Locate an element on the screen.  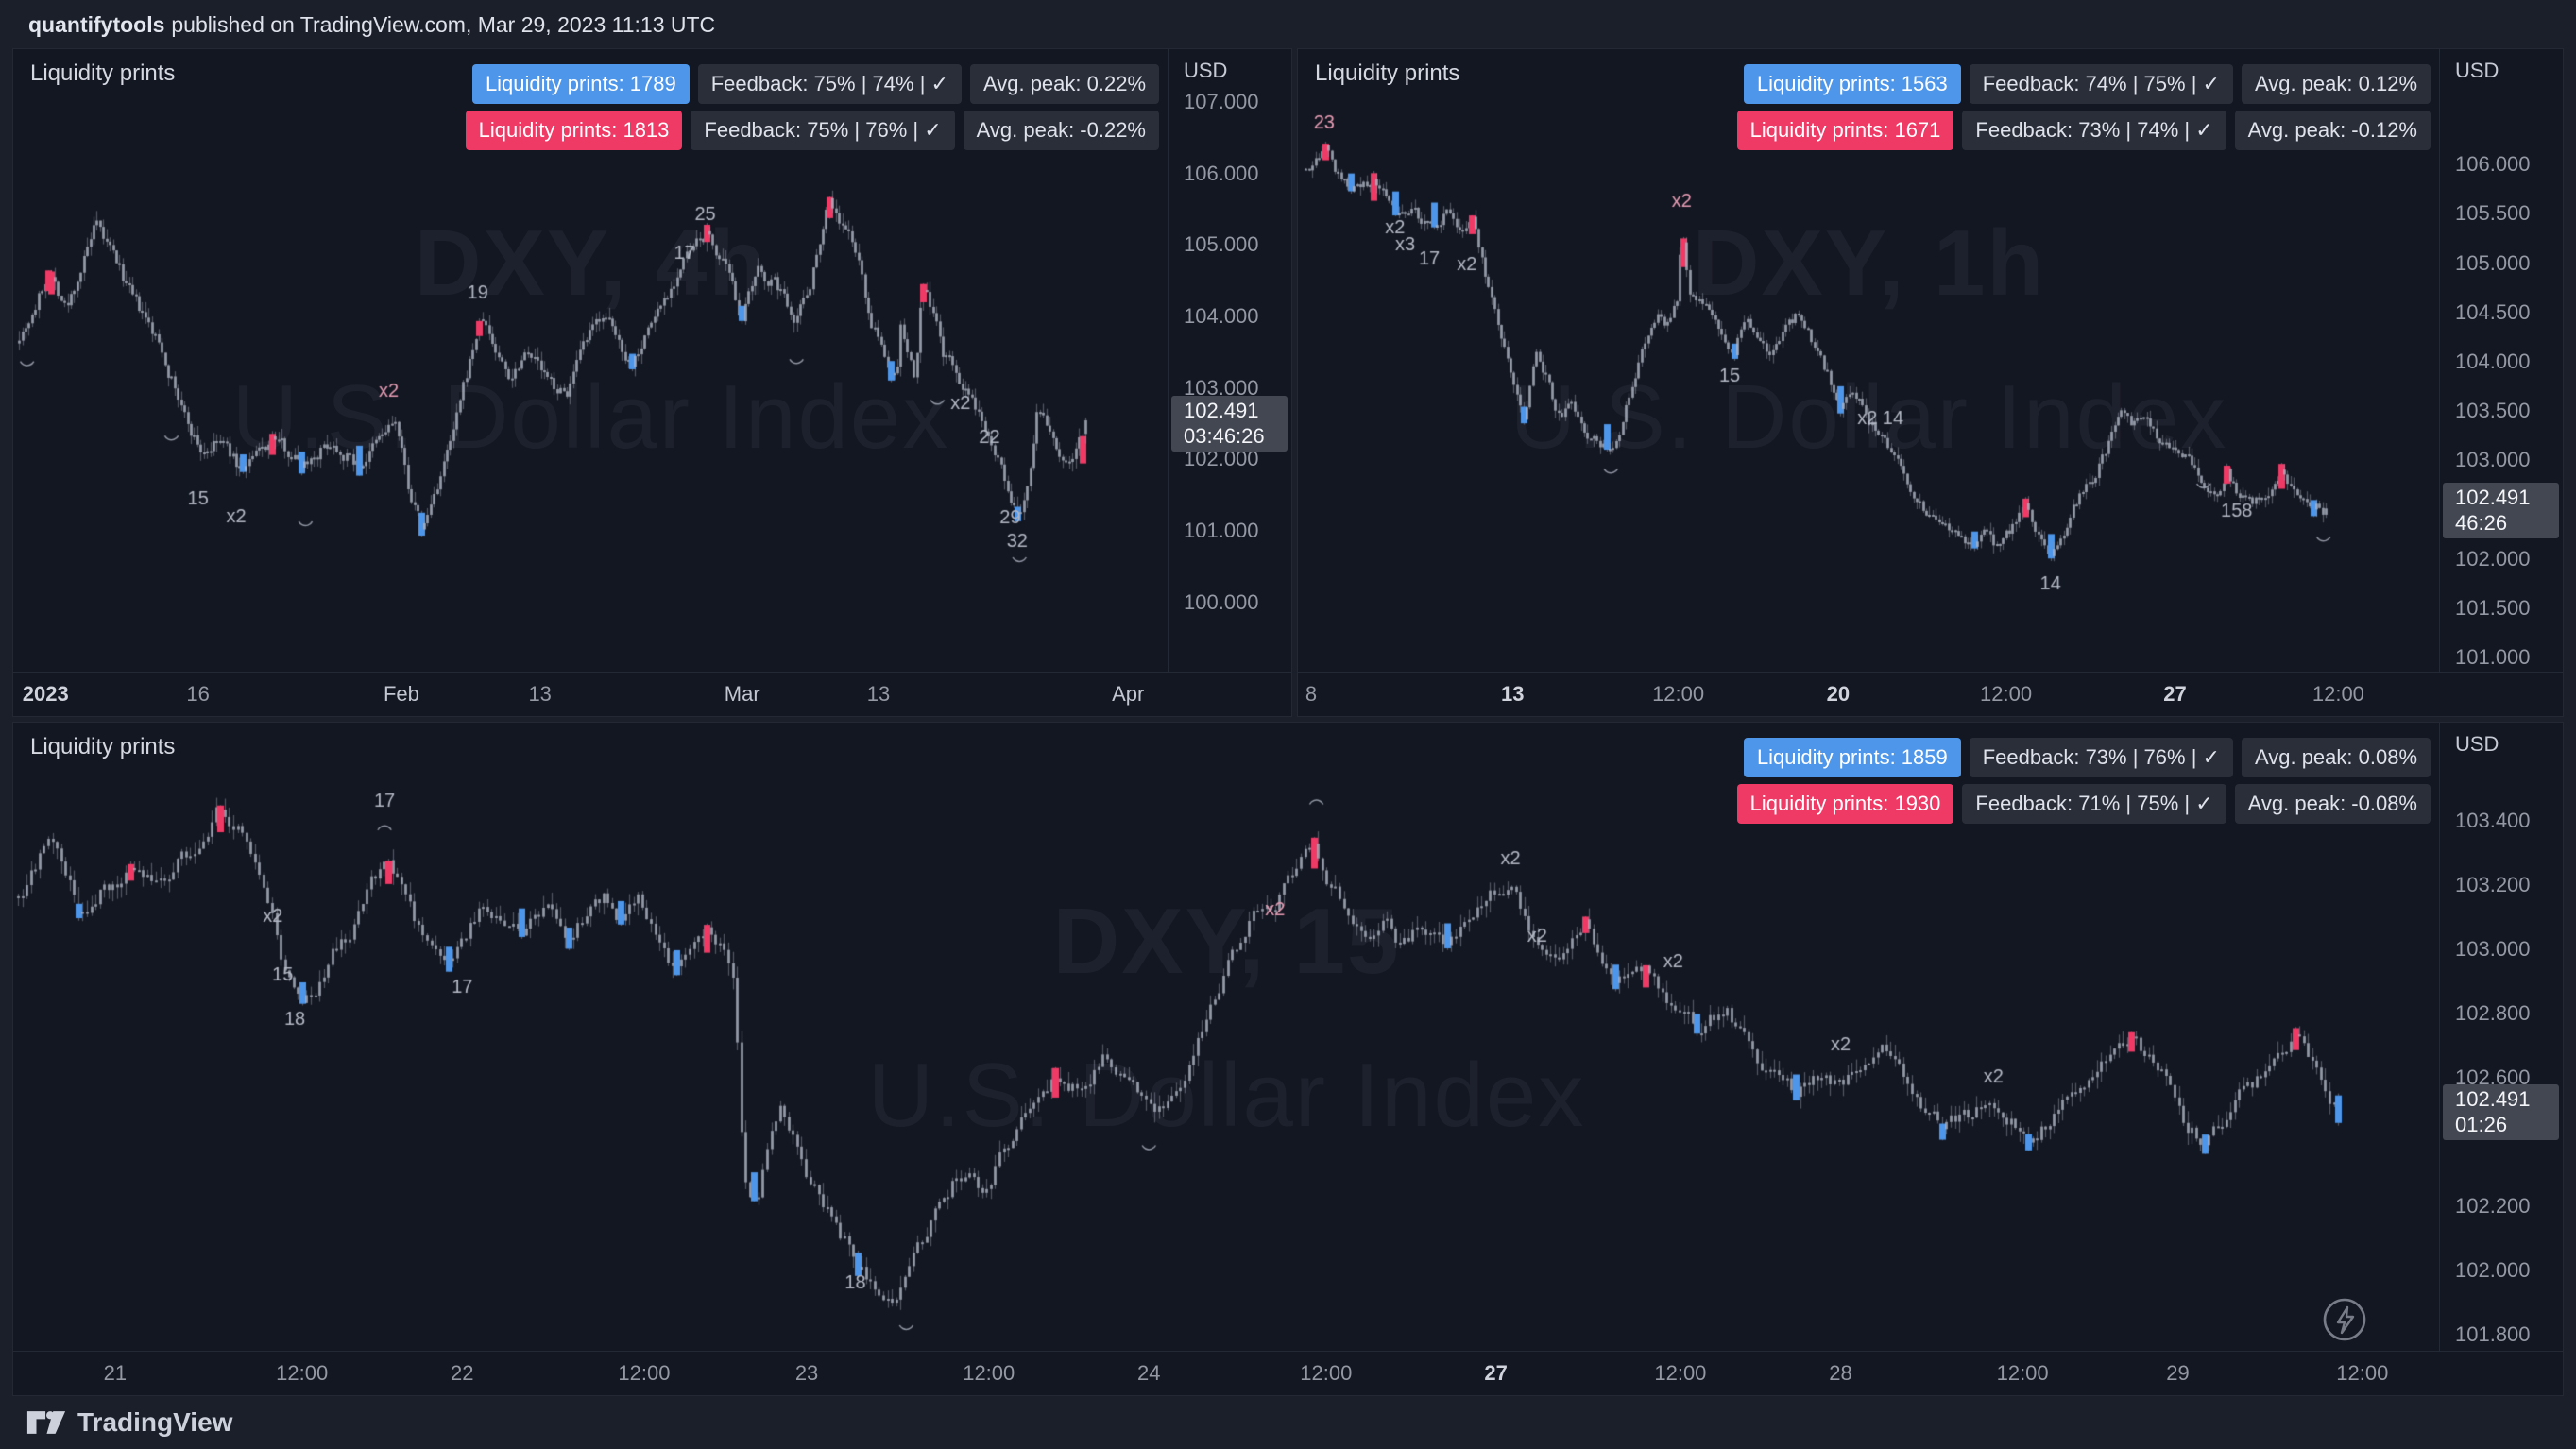
avg-peak-badge: Avg. peak: 0.22% is located at coordinates (1064, 84).